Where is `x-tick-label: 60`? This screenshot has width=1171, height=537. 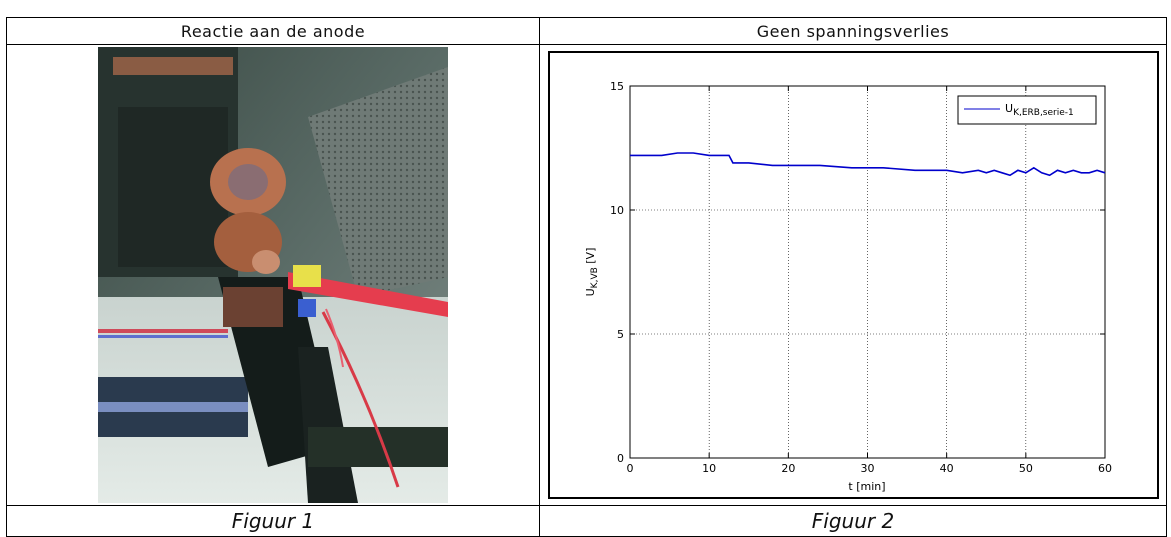
x-tick-label: 60 is located at coordinates (1105, 468).